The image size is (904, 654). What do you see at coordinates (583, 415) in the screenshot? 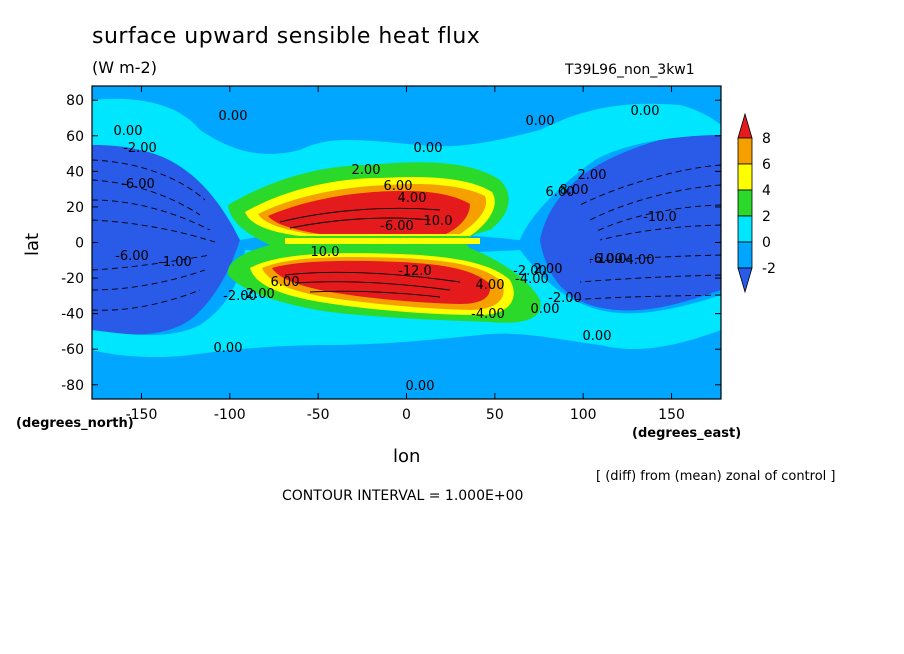
I see `x-tick-label: 100` at bounding box center [583, 415].